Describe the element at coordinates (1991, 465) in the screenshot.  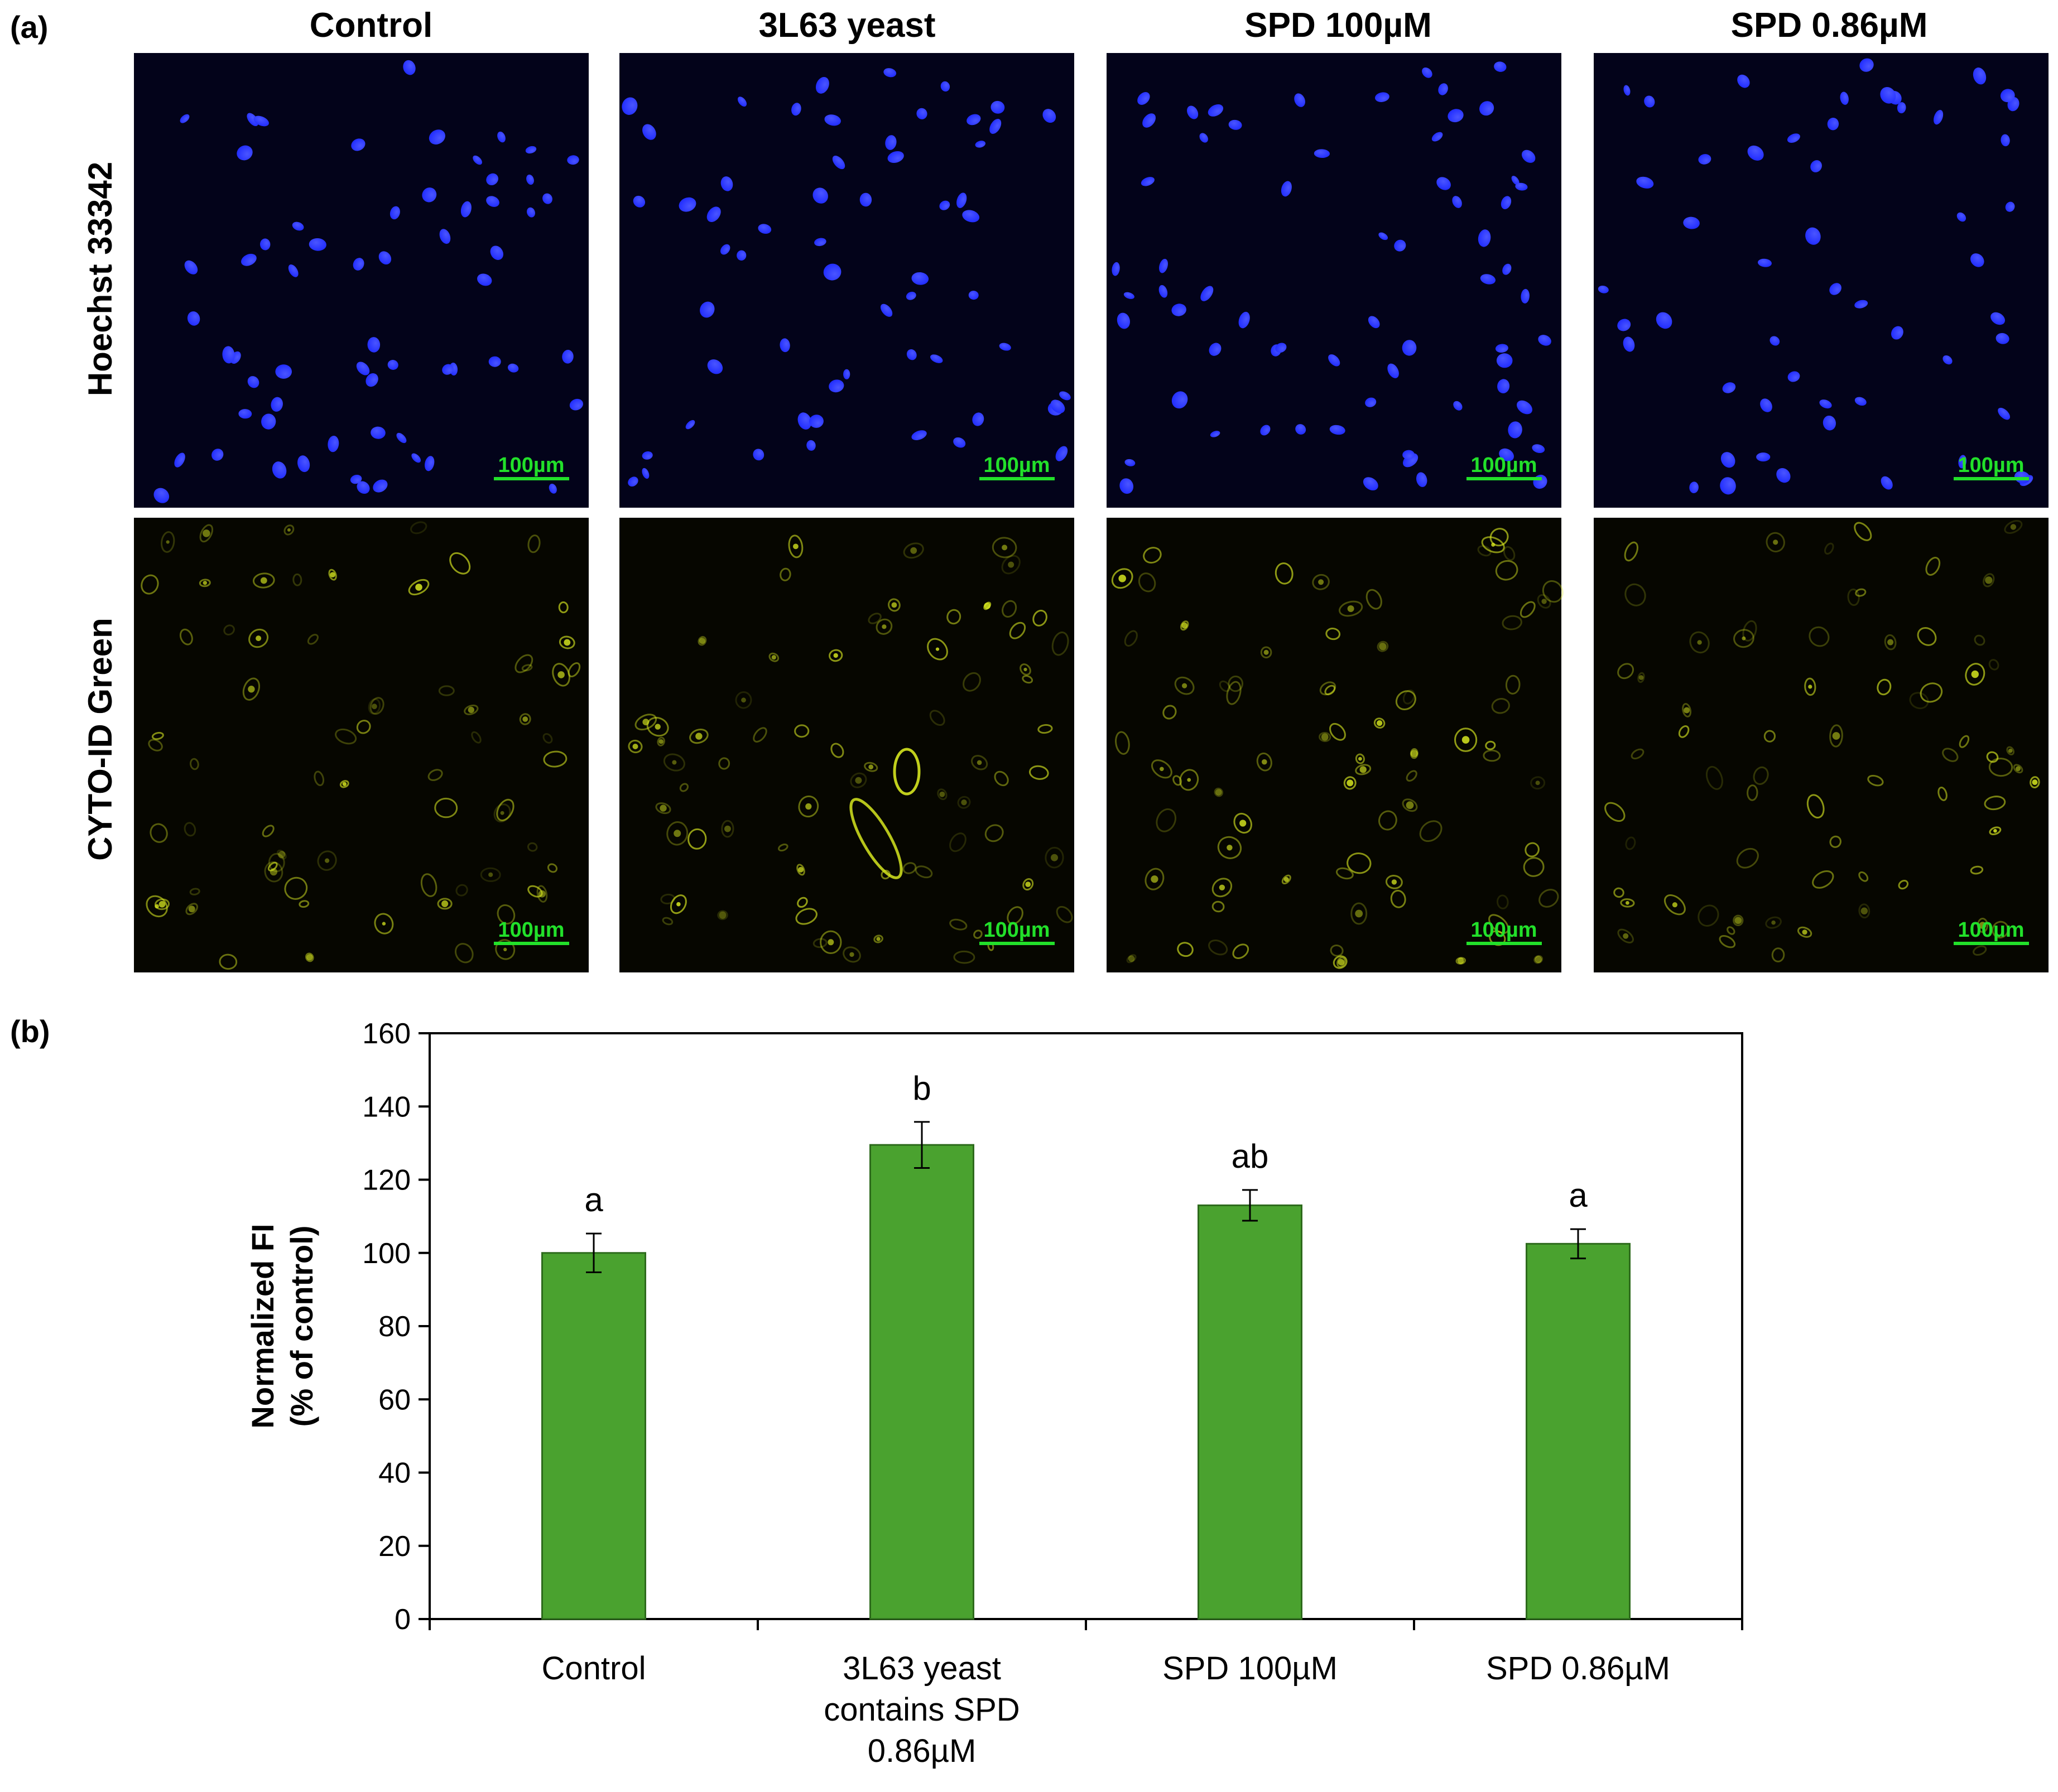
I see `scale-bar-label: 100µm` at that location.